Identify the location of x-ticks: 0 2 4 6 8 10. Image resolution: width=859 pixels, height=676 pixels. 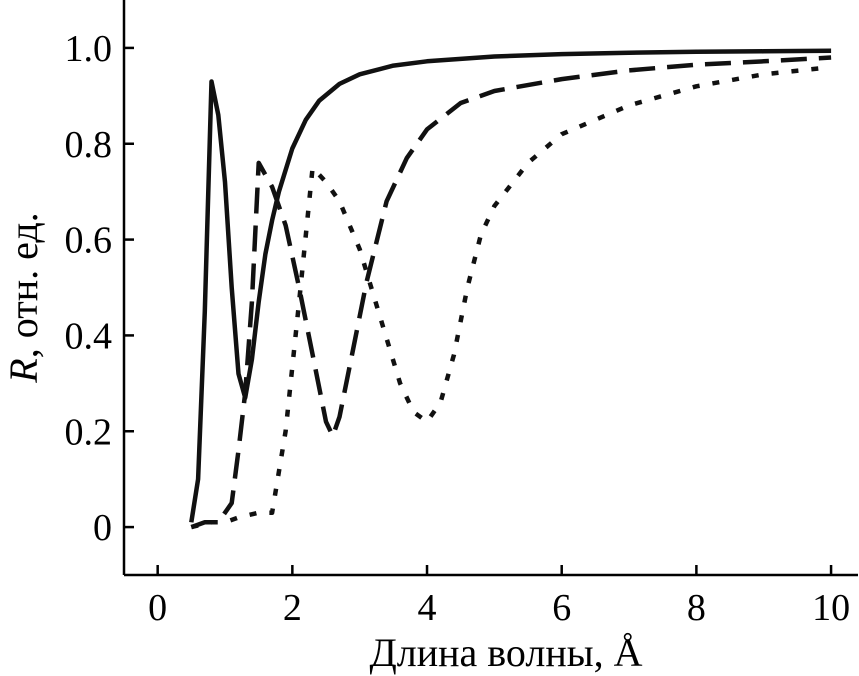
(499, 597).